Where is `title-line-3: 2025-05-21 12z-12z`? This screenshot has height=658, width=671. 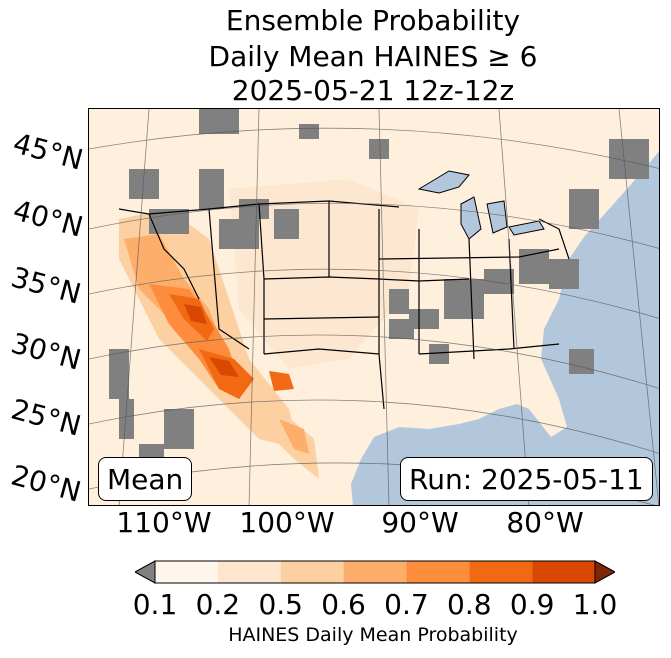 title-line-3: 2025-05-21 12z-12z is located at coordinates (373, 90).